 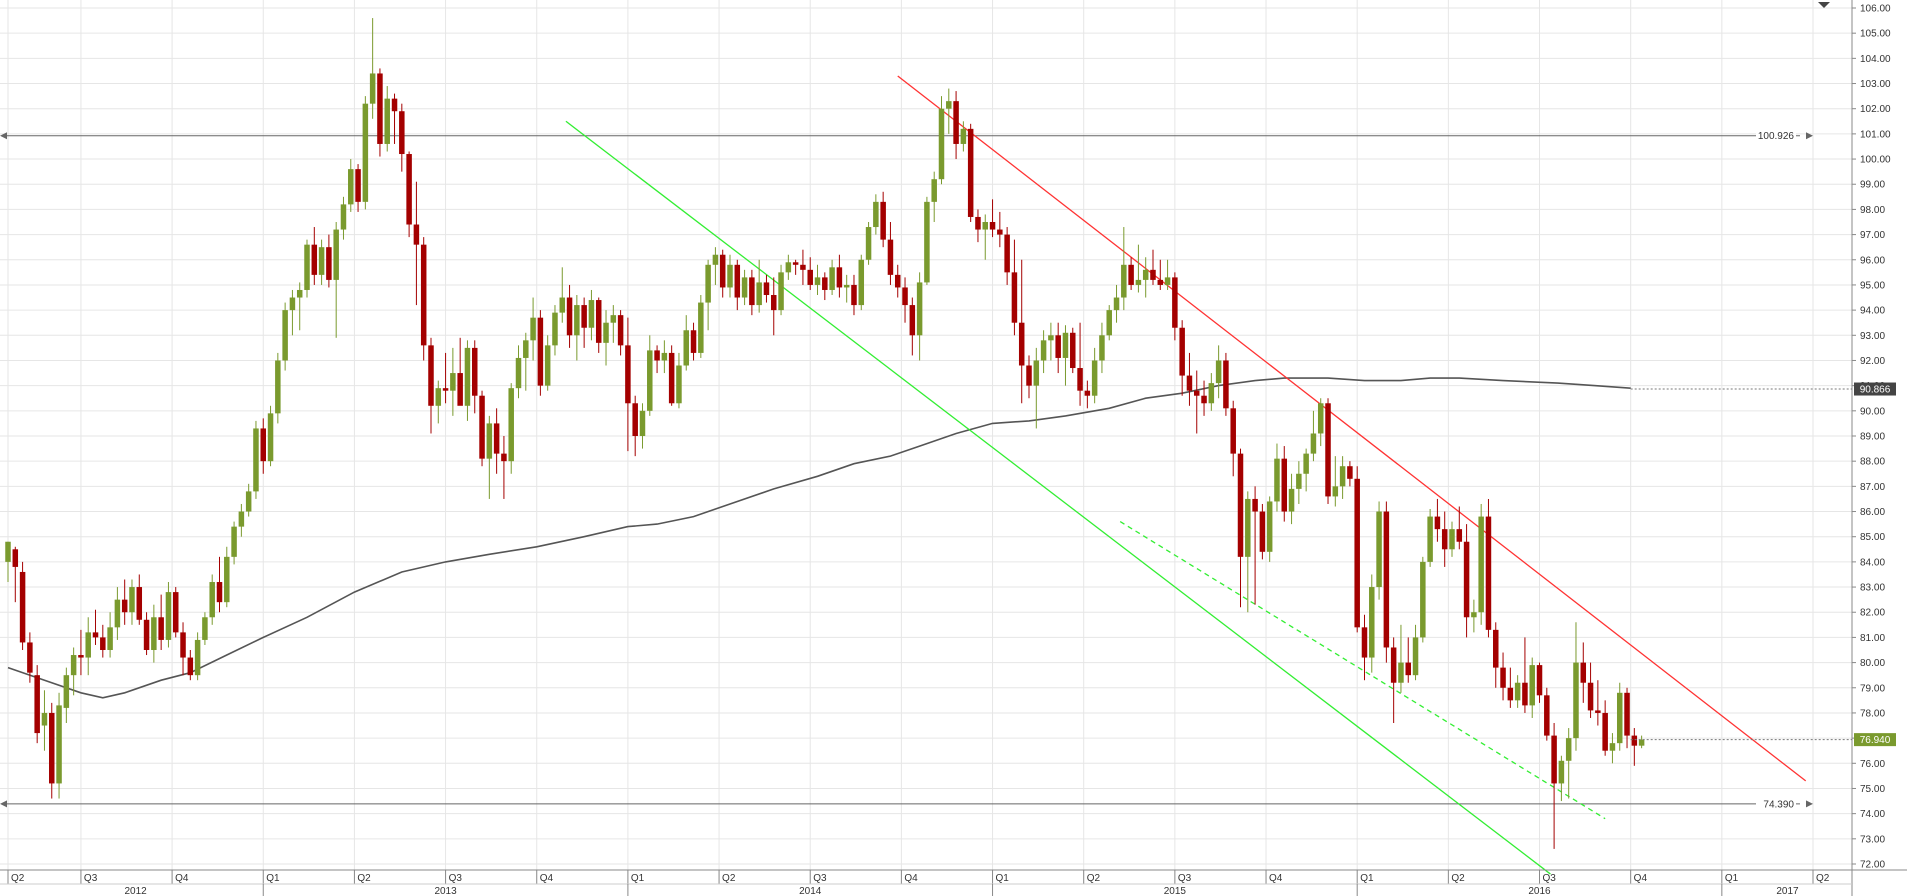 What do you see at coordinates (1872, 613) in the screenshot?
I see `y-tick-label: 82.00` at bounding box center [1872, 613].